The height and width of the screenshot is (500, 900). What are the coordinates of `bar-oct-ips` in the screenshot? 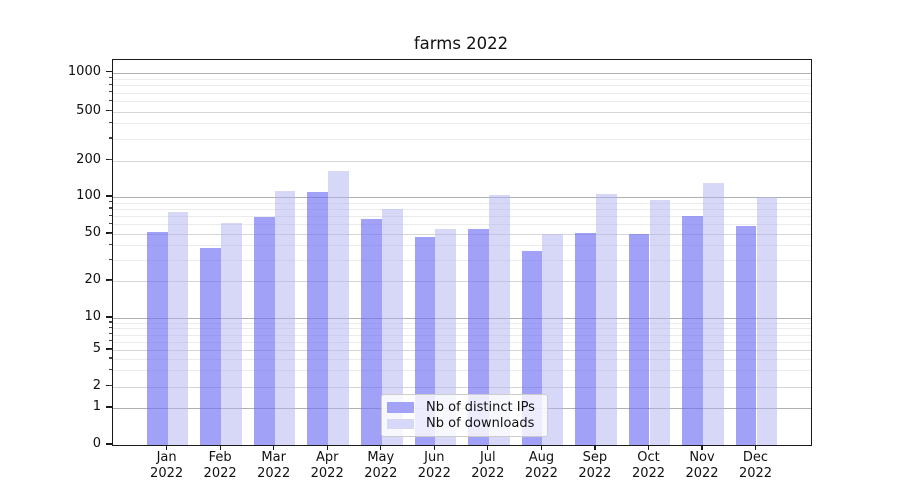 It's located at (639, 339).